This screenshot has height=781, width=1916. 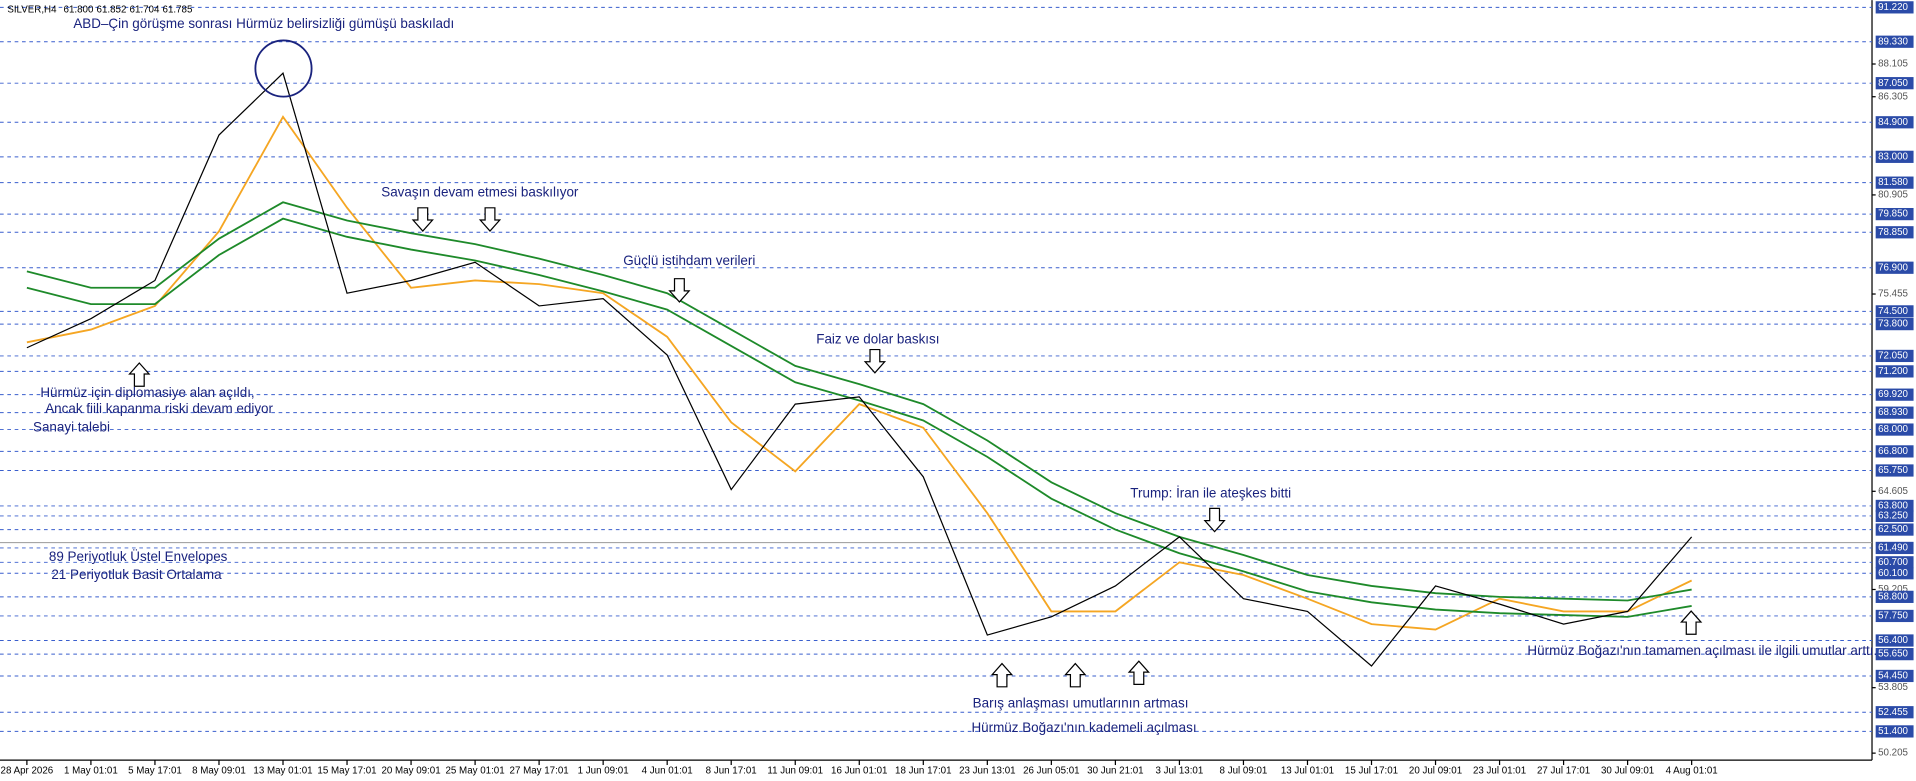 I want to click on x-tick-label: 4 Jun 01:01, so click(x=667, y=771).